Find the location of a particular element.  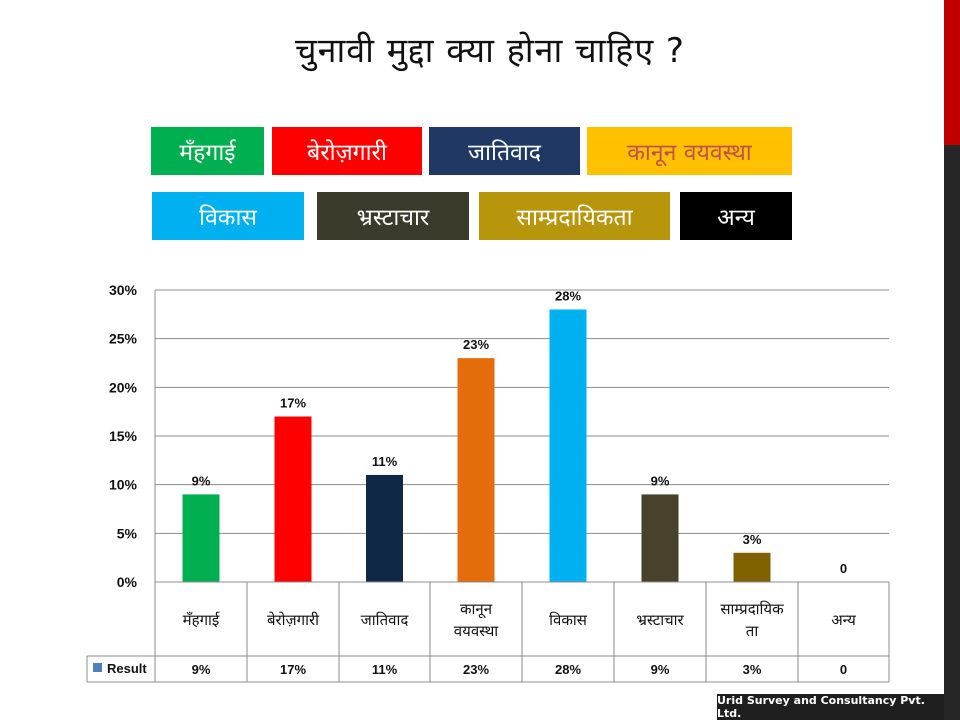

table-value: 11% is located at coordinates (385, 669).